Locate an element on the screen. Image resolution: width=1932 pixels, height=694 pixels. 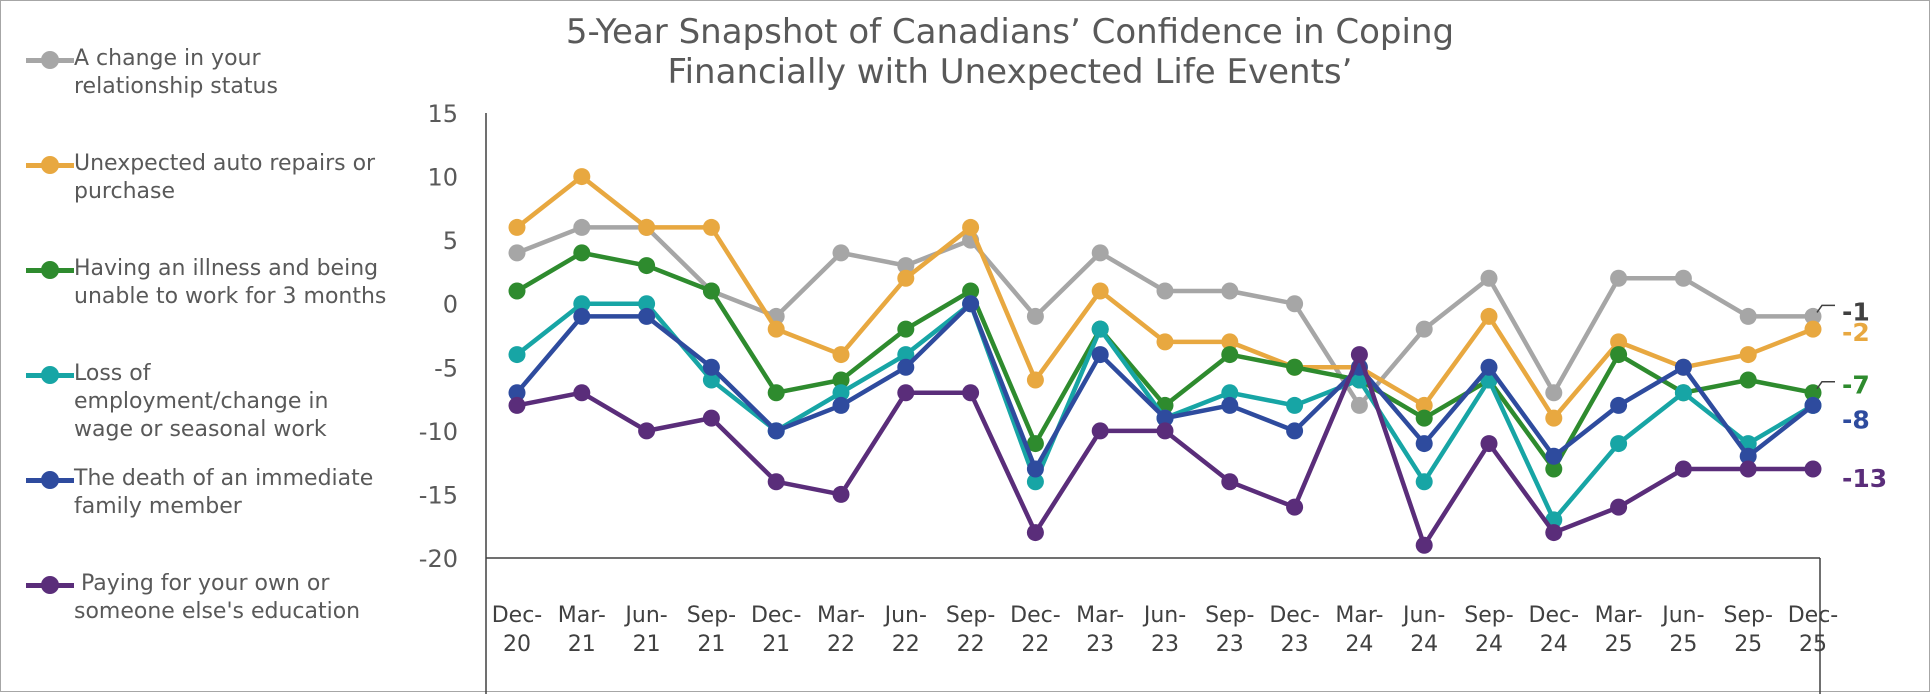
legend-item-relationship: A change in your relationship status is located at coordinates (211, 78).